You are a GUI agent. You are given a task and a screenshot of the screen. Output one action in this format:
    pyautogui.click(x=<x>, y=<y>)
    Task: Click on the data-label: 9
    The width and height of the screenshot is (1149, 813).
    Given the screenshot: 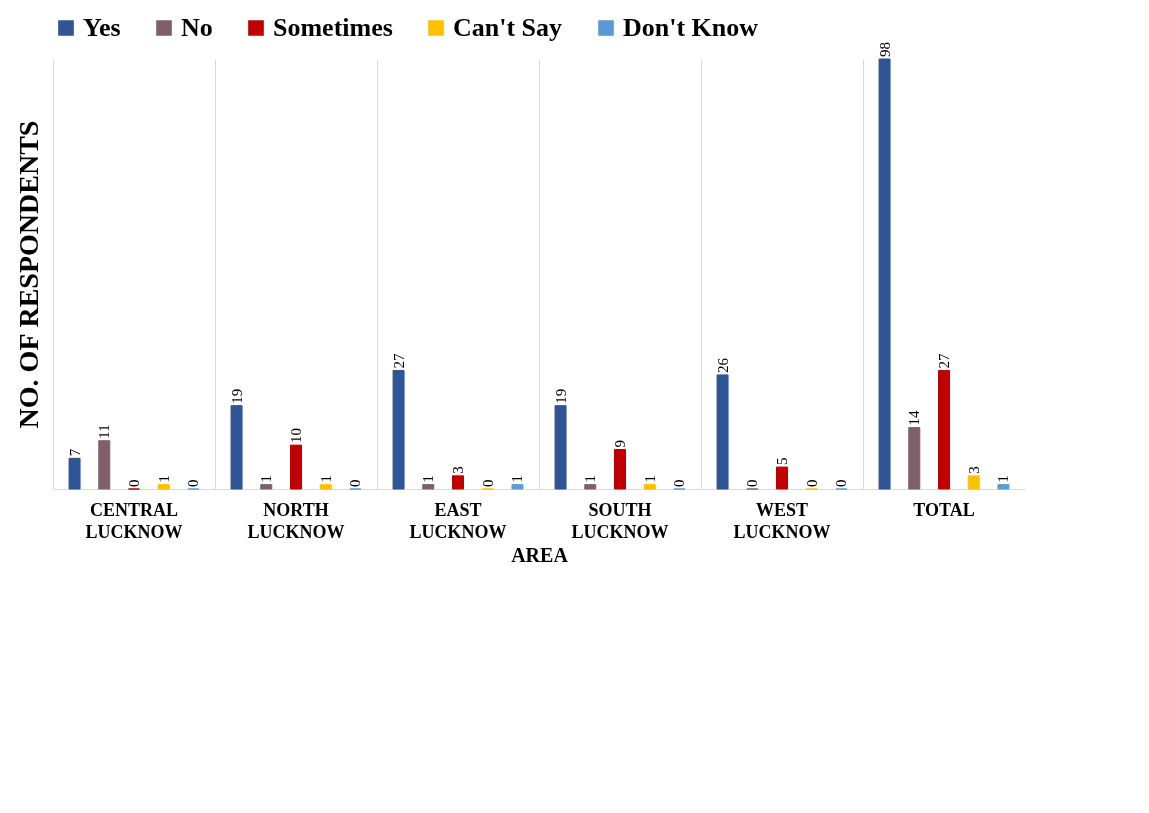 What is the action you would take?
    pyautogui.click(x=620, y=444)
    